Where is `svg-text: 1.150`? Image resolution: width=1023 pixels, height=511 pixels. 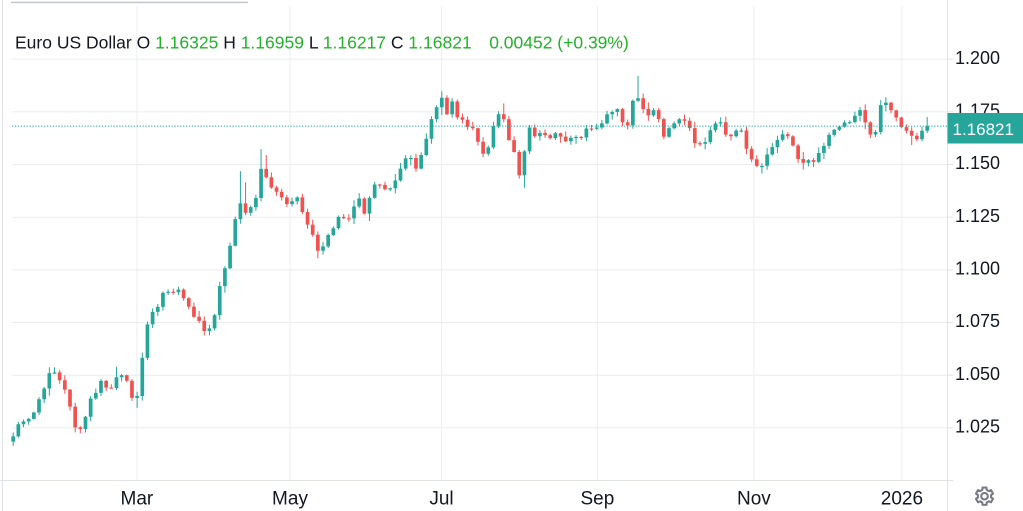 svg-text: 1.150 is located at coordinates (977, 163).